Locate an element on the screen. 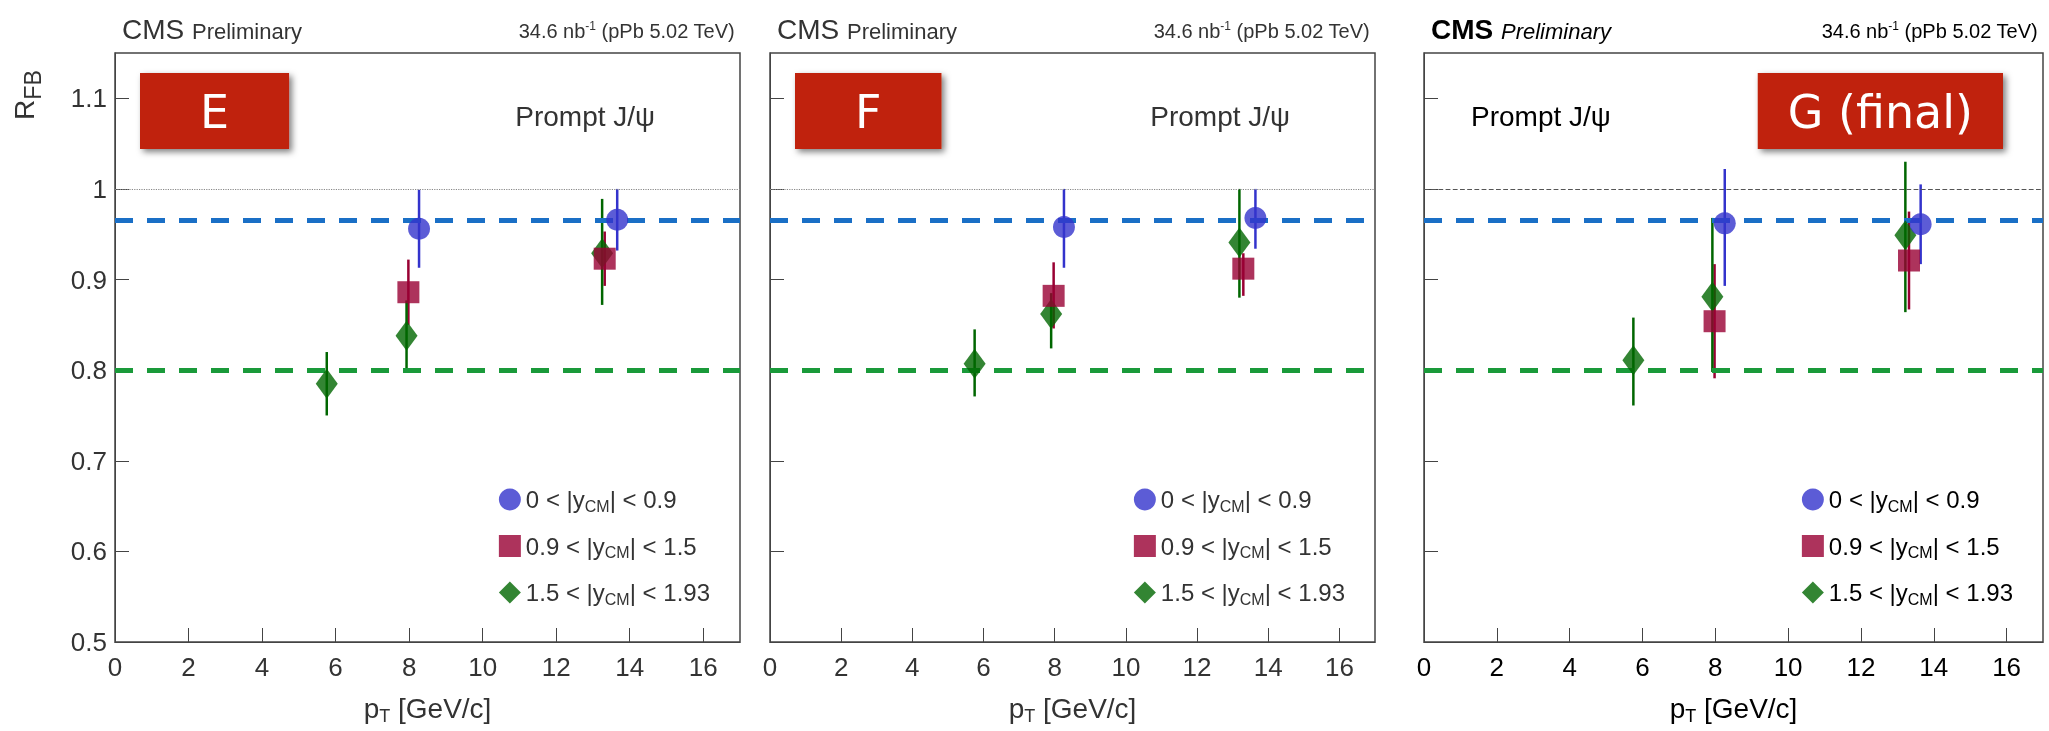 The width and height of the screenshot is (2049, 731). annotation: G (final) is located at coordinates (1880, 112).